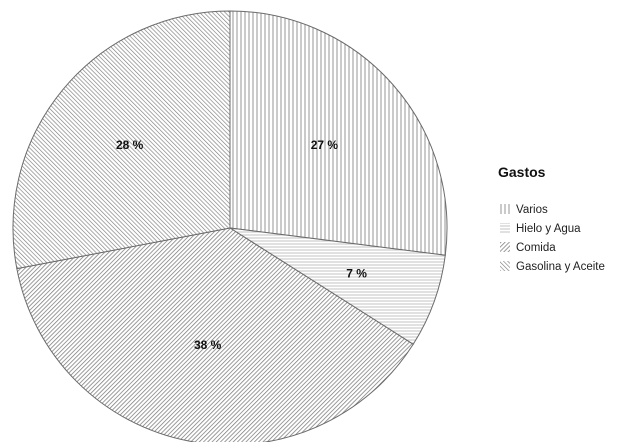 The height and width of the screenshot is (442, 626). I want to click on legend-item: Varios, so click(524, 210).